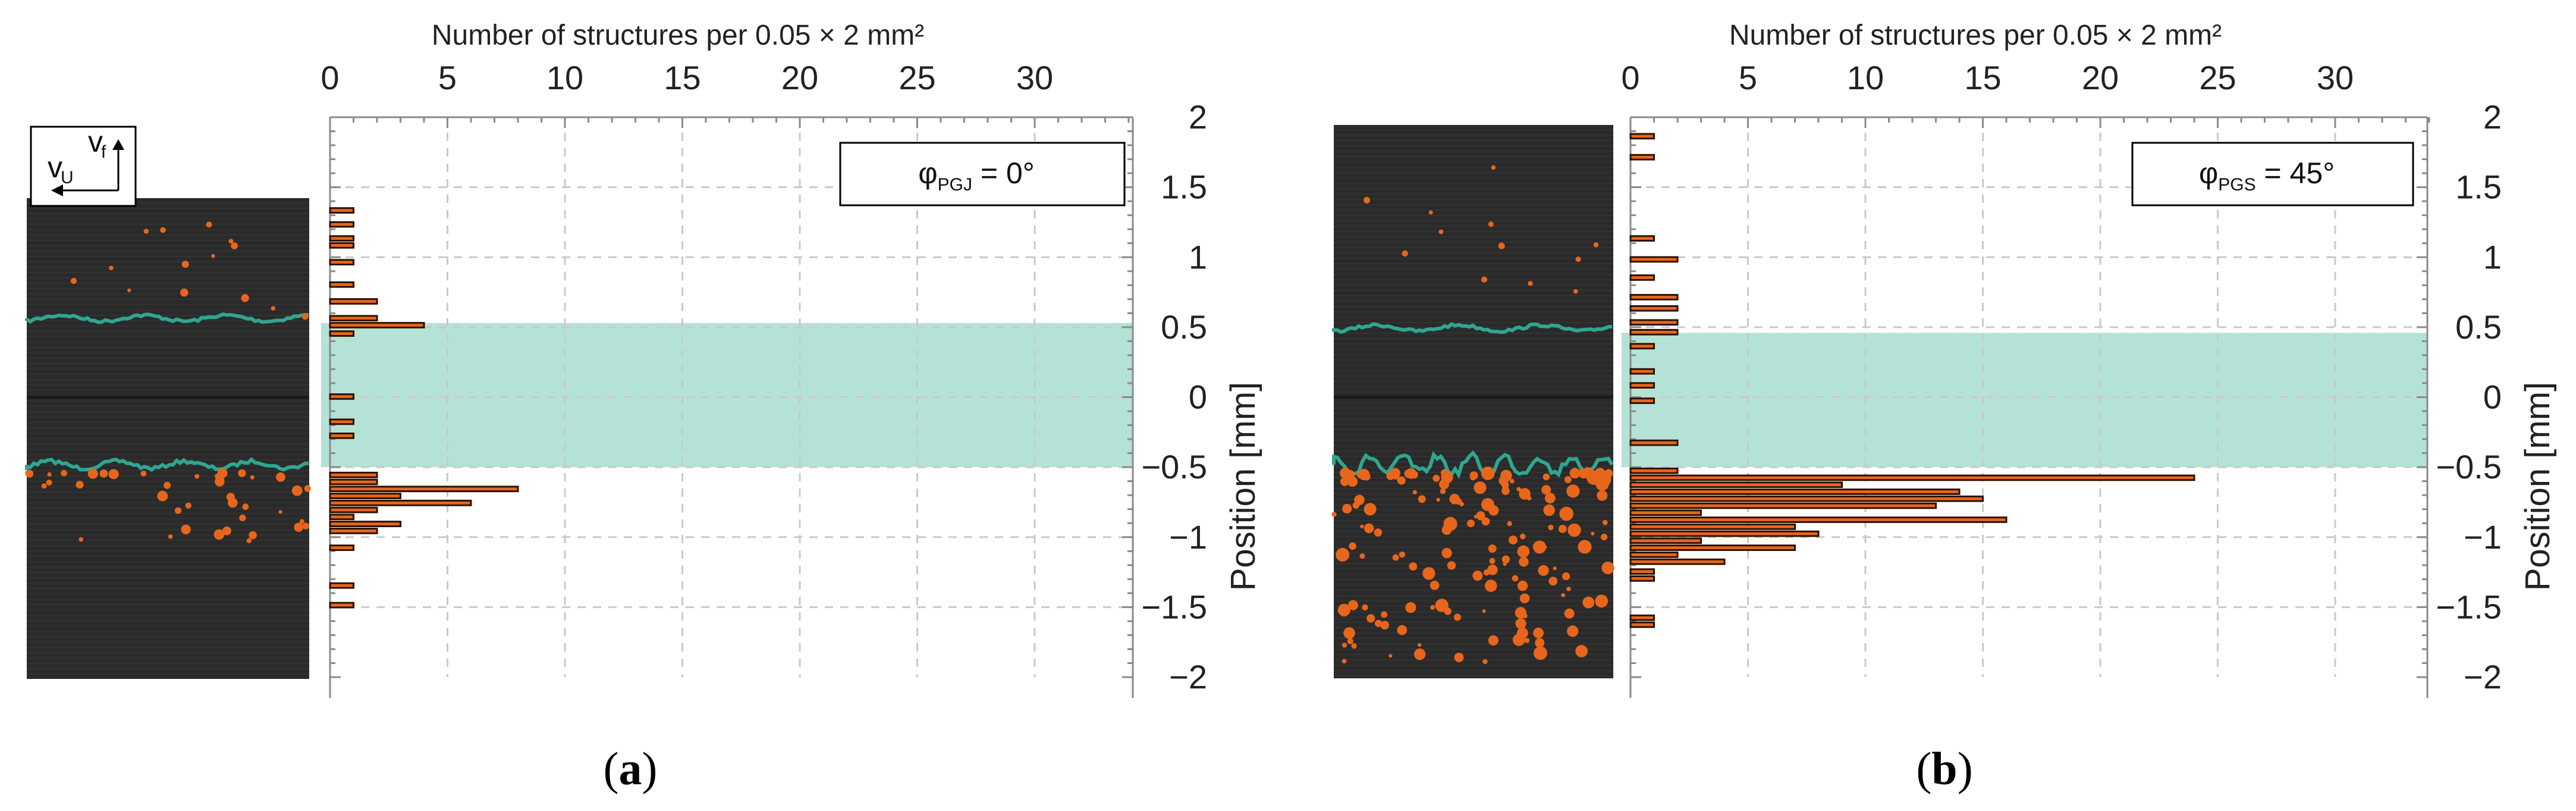 Image resolution: width=2576 pixels, height=811 pixels. What do you see at coordinates (678, 35) in the screenshot?
I see `x-axis-title: Number of structures per 0.05 × 2 mm²` at bounding box center [678, 35].